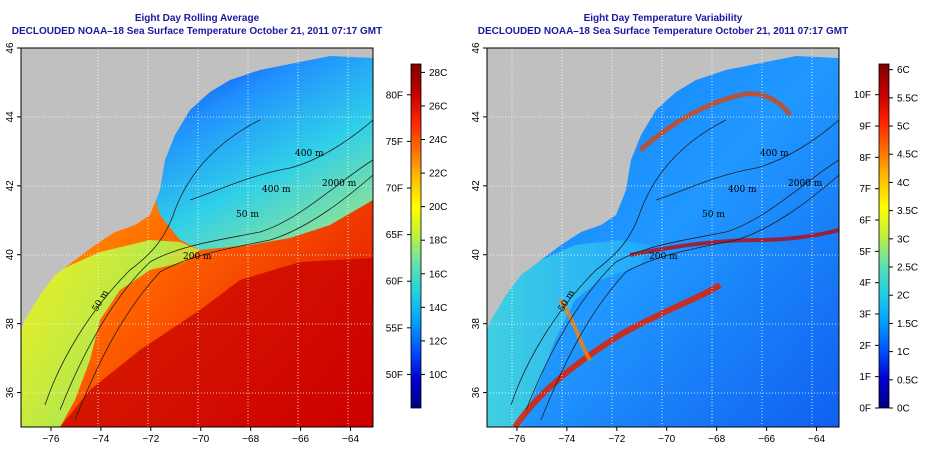 This screenshot has width=950, height=475. I want to click on left-colorbar-ramp, so click(416, 236).